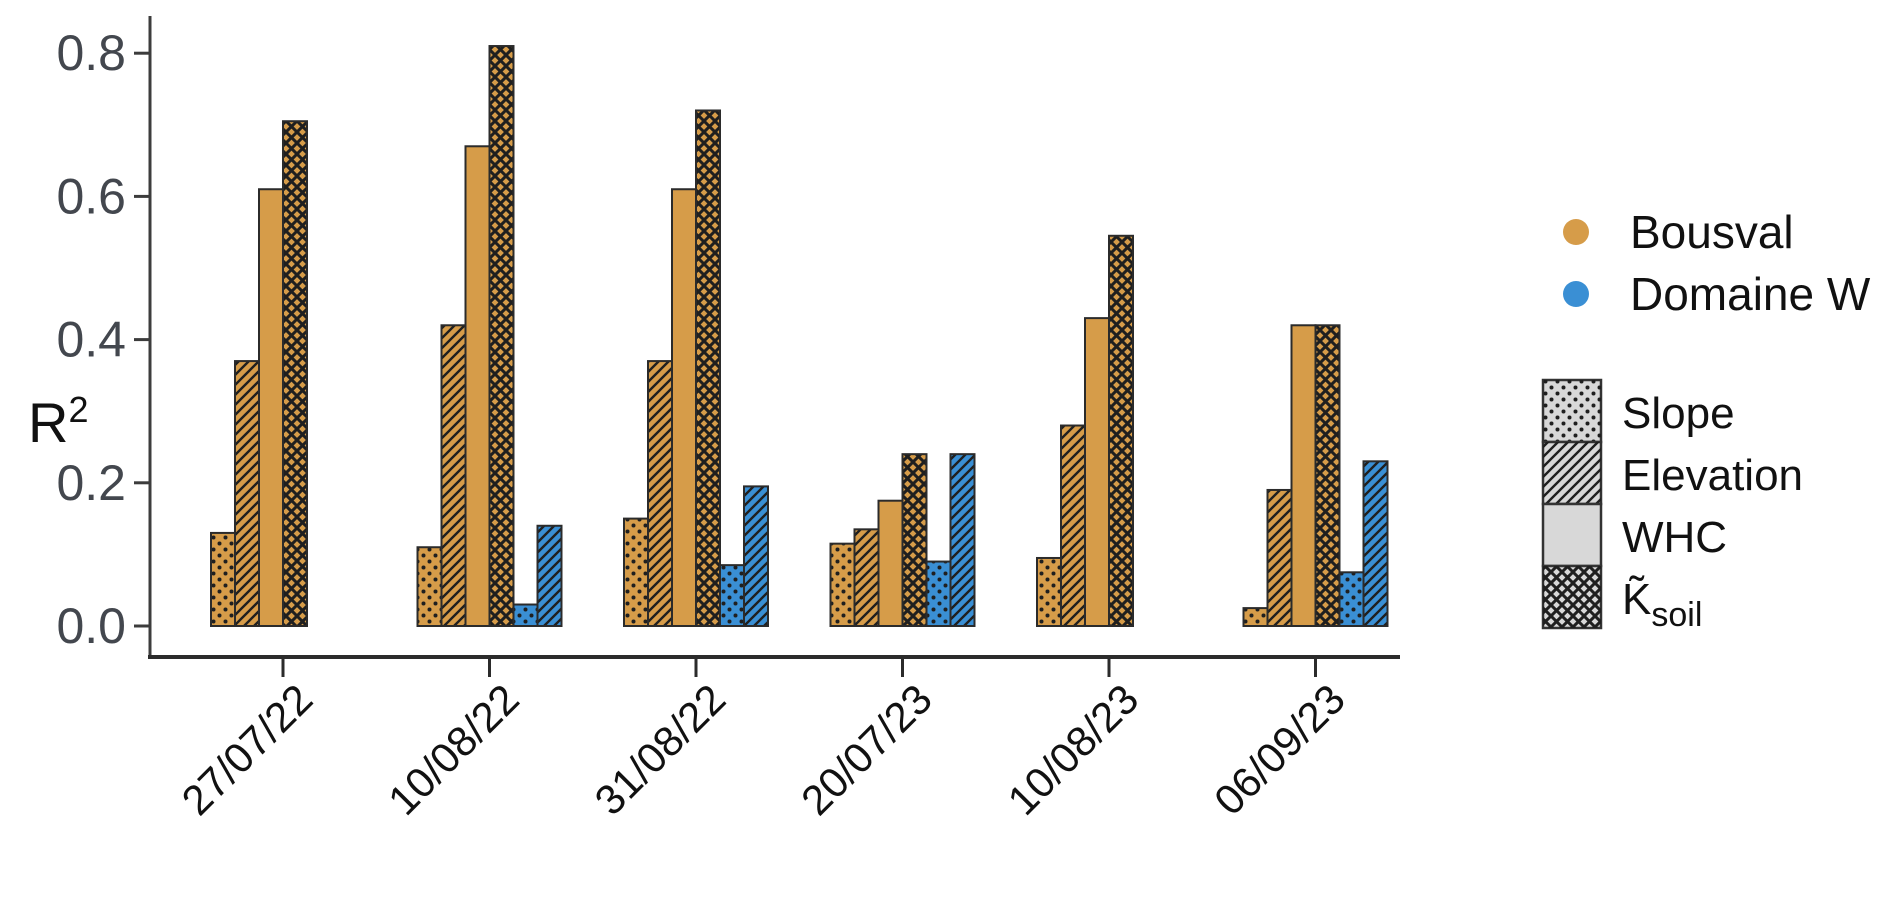  I want to click on x-tick-label: 27/07/22, so click(247, 749).